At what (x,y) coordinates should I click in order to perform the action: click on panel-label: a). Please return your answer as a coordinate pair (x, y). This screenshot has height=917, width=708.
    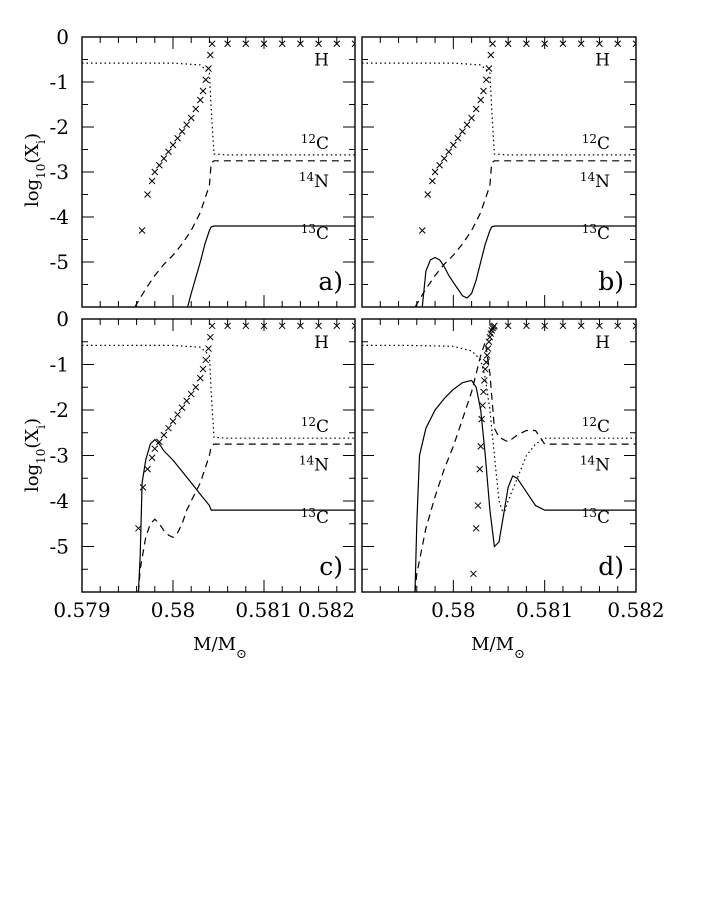
    Looking at the image, I should click on (330, 281).